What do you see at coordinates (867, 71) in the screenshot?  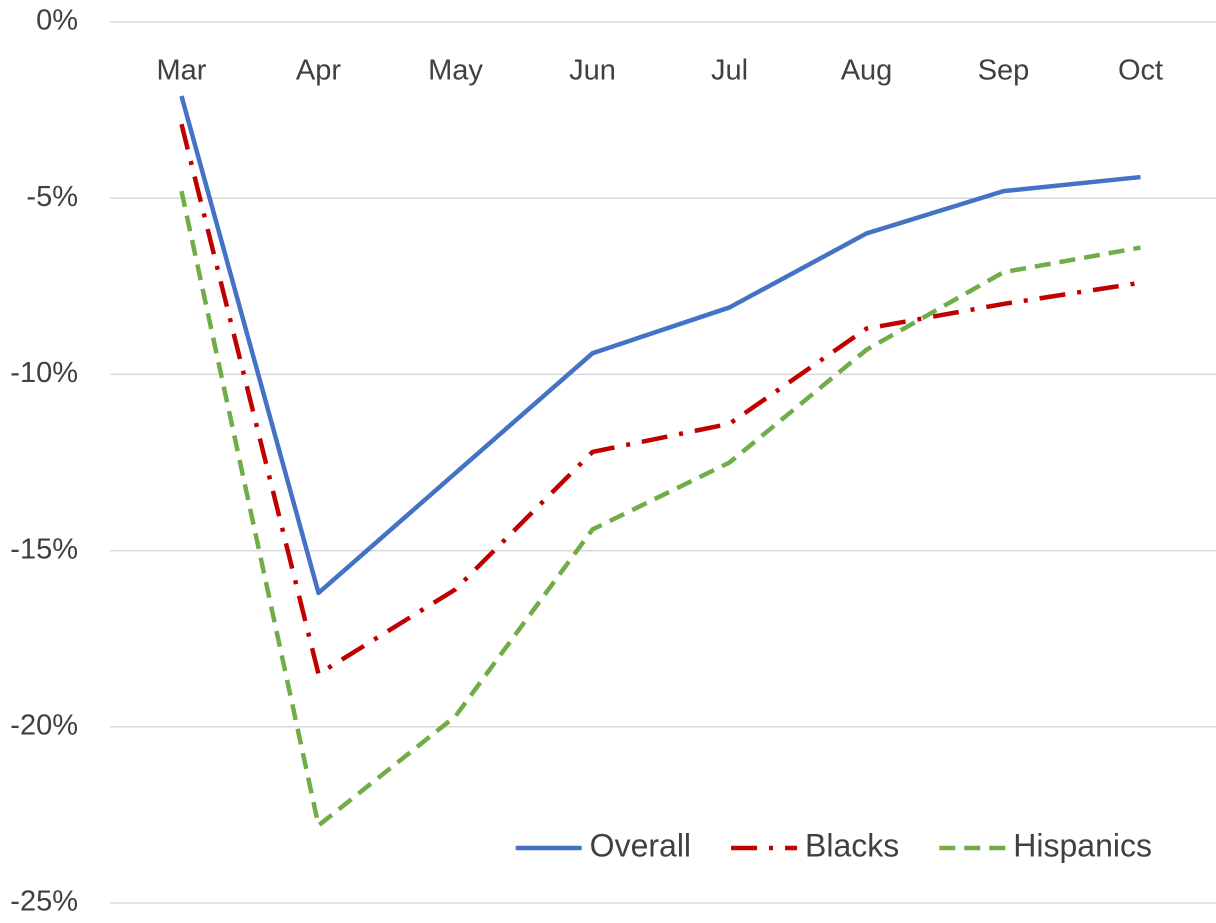 I see `x-tick-label: Aug` at bounding box center [867, 71].